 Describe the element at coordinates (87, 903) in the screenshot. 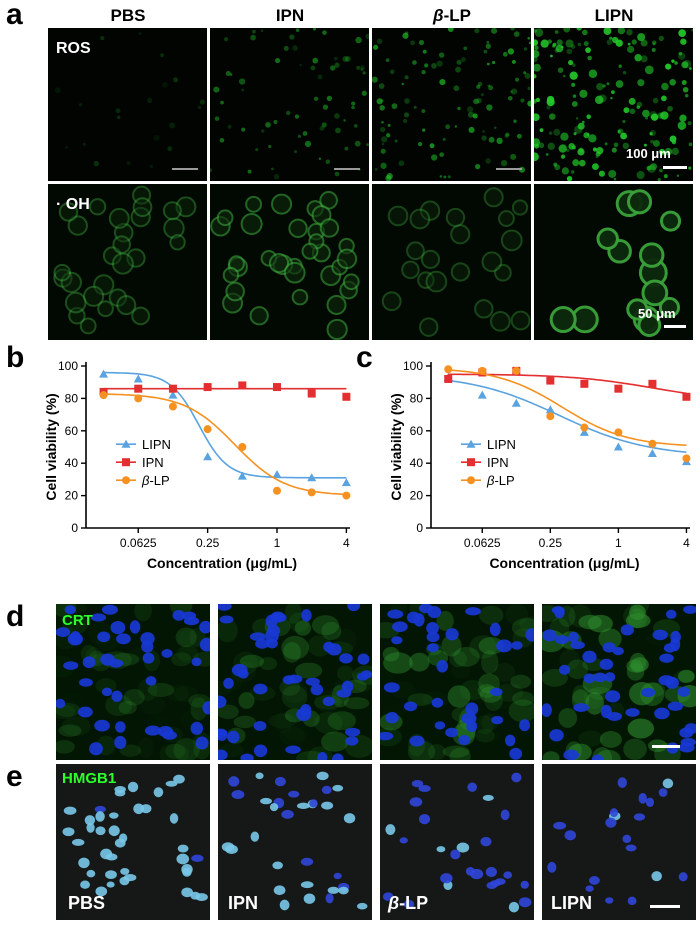

I see `panel-e-label-pbs: PBS` at that location.